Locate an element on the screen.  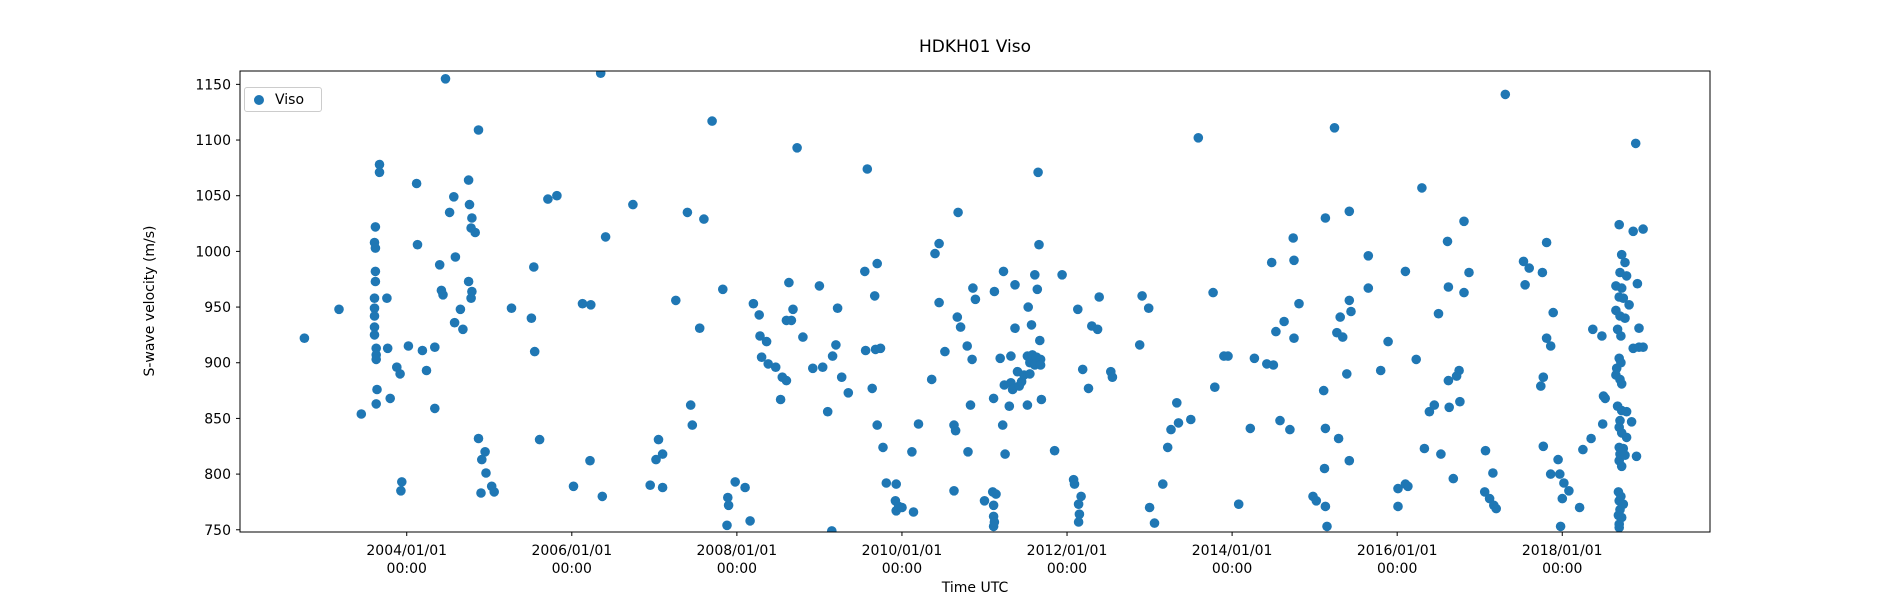
y-tick-label: 1000 is located at coordinates (213, 252).